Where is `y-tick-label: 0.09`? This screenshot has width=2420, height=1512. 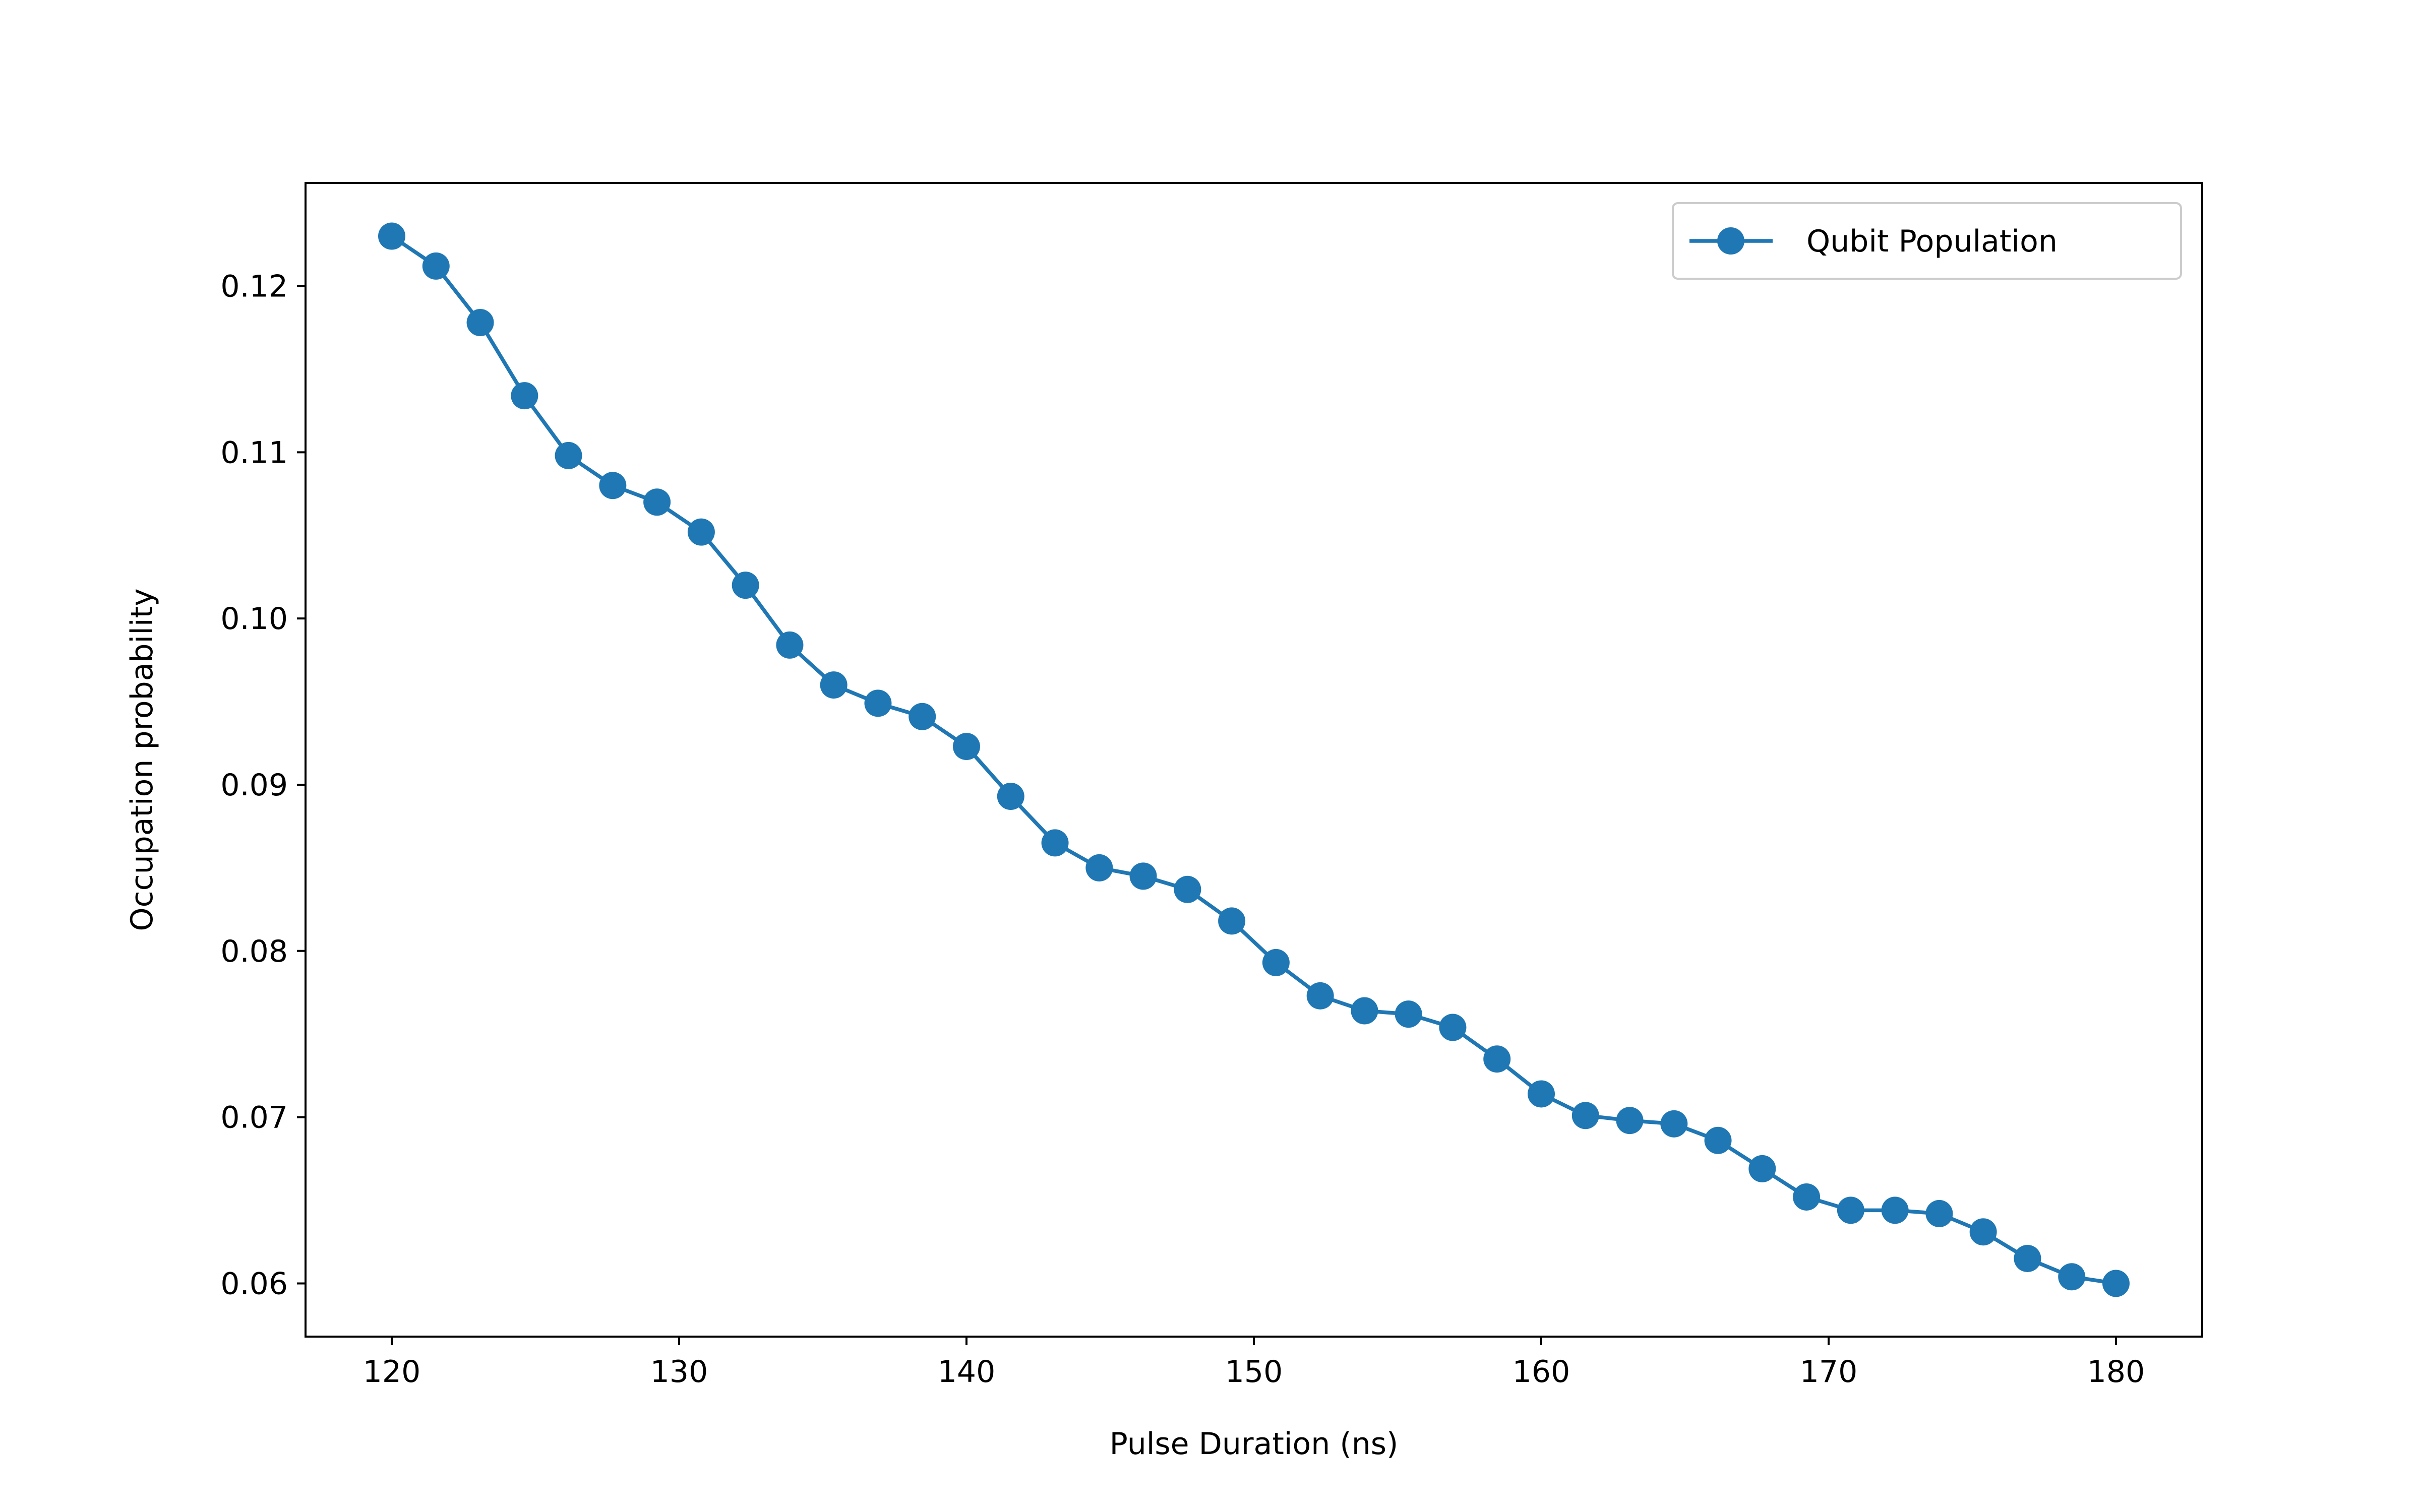
y-tick-label: 0.09 is located at coordinates (254, 785).